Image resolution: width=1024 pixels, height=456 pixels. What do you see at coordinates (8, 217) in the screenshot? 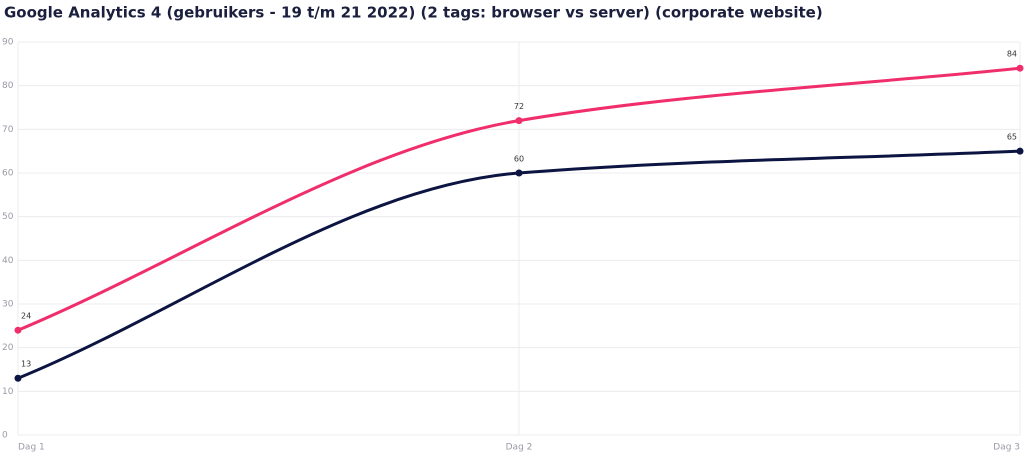
I see `y-tick-label: 50` at bounding box center [8, 217].